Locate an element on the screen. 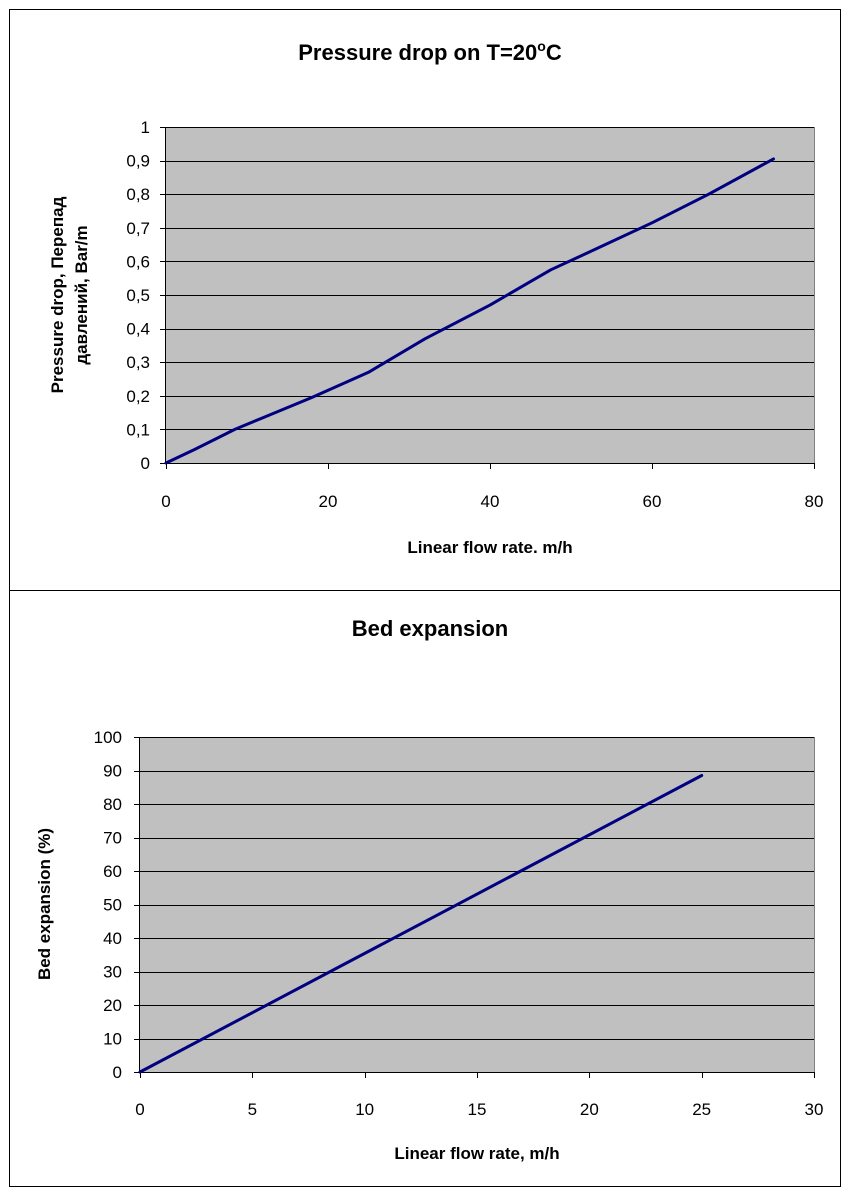 Image resolution: width=841 pixels, height=1187 pixels. y-tick-label-1-2: 0,2 is located at coordinates (138, 396).